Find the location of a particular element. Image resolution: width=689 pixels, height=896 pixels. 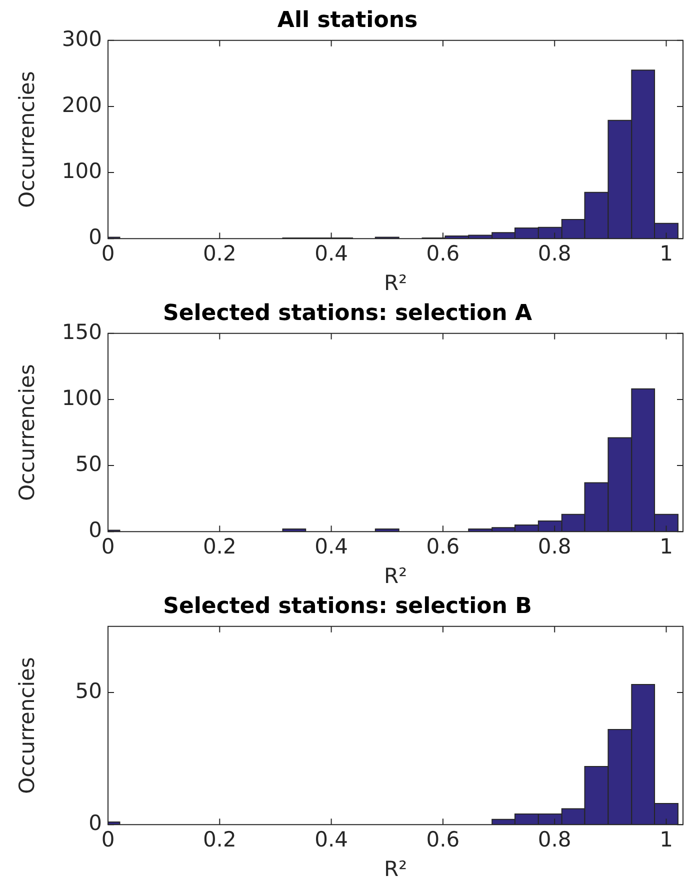

chart-title: Selected stations: selection B is located at coordinates (347, 606).